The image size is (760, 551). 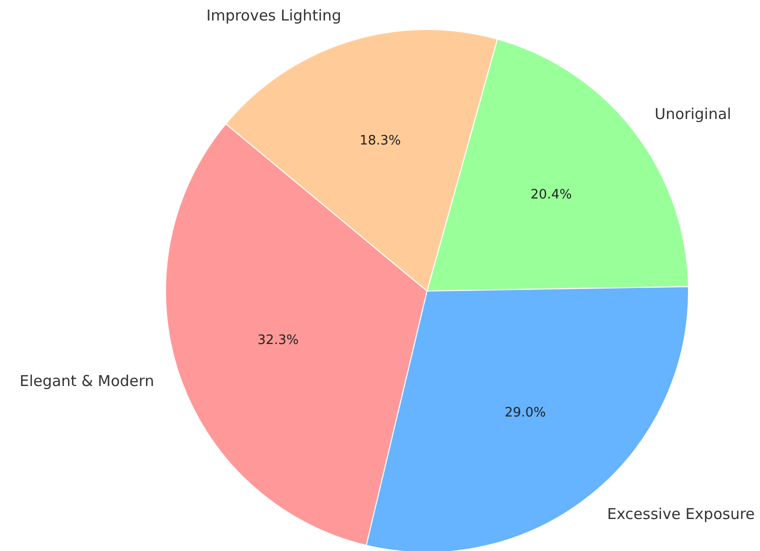 What do you see at coordinates (380, 141) in the screenshot?
I see `data-label: 18.3%` at bounding box center [380, 141].